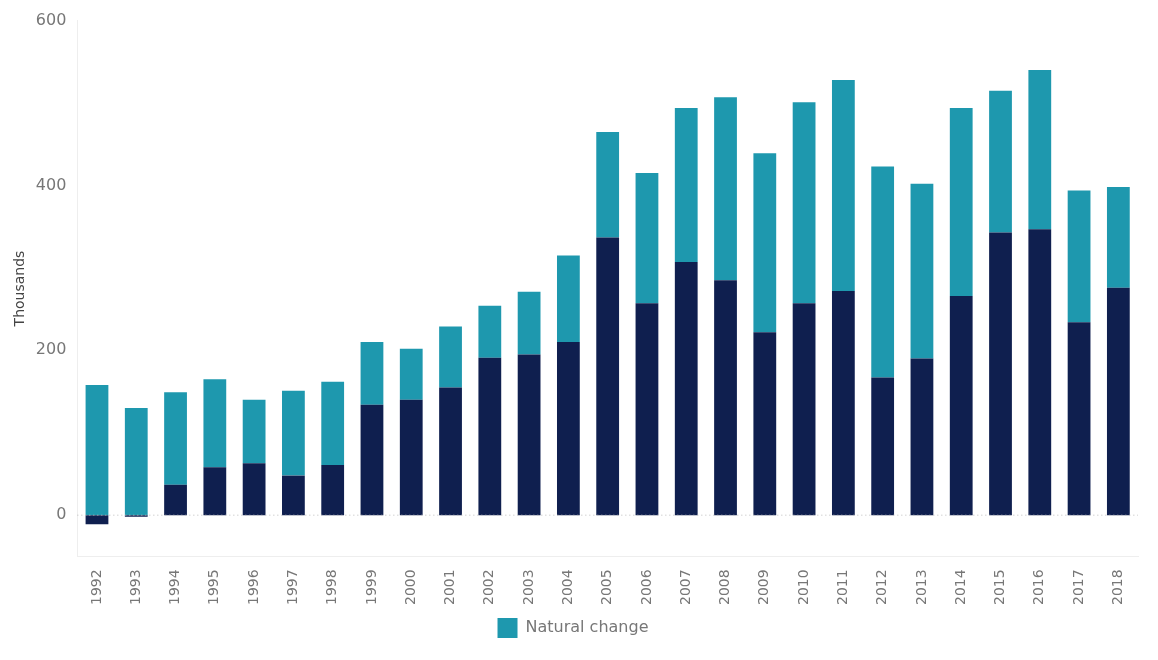 The height and width of the screenshot is (660, 1158). Describe the element at coordinates (61, 514) in the screenshot. I see `y-tick-label: 0` at that location.